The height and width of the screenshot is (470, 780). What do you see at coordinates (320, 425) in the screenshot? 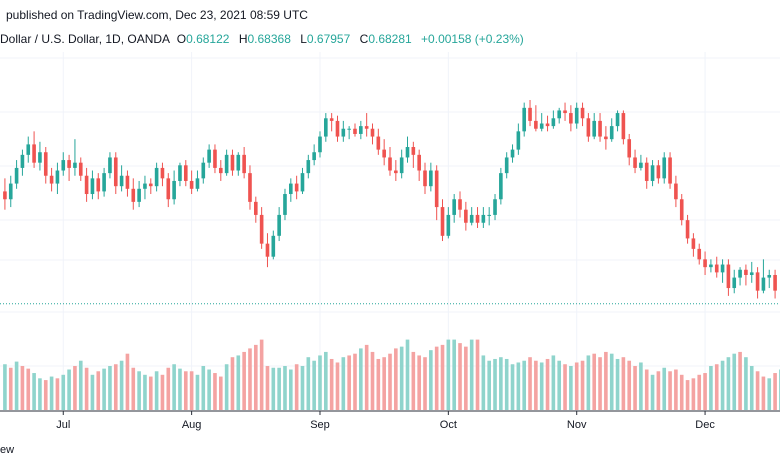
I see `x-tick-label-2: Sep` at bounding box center [320, 425].